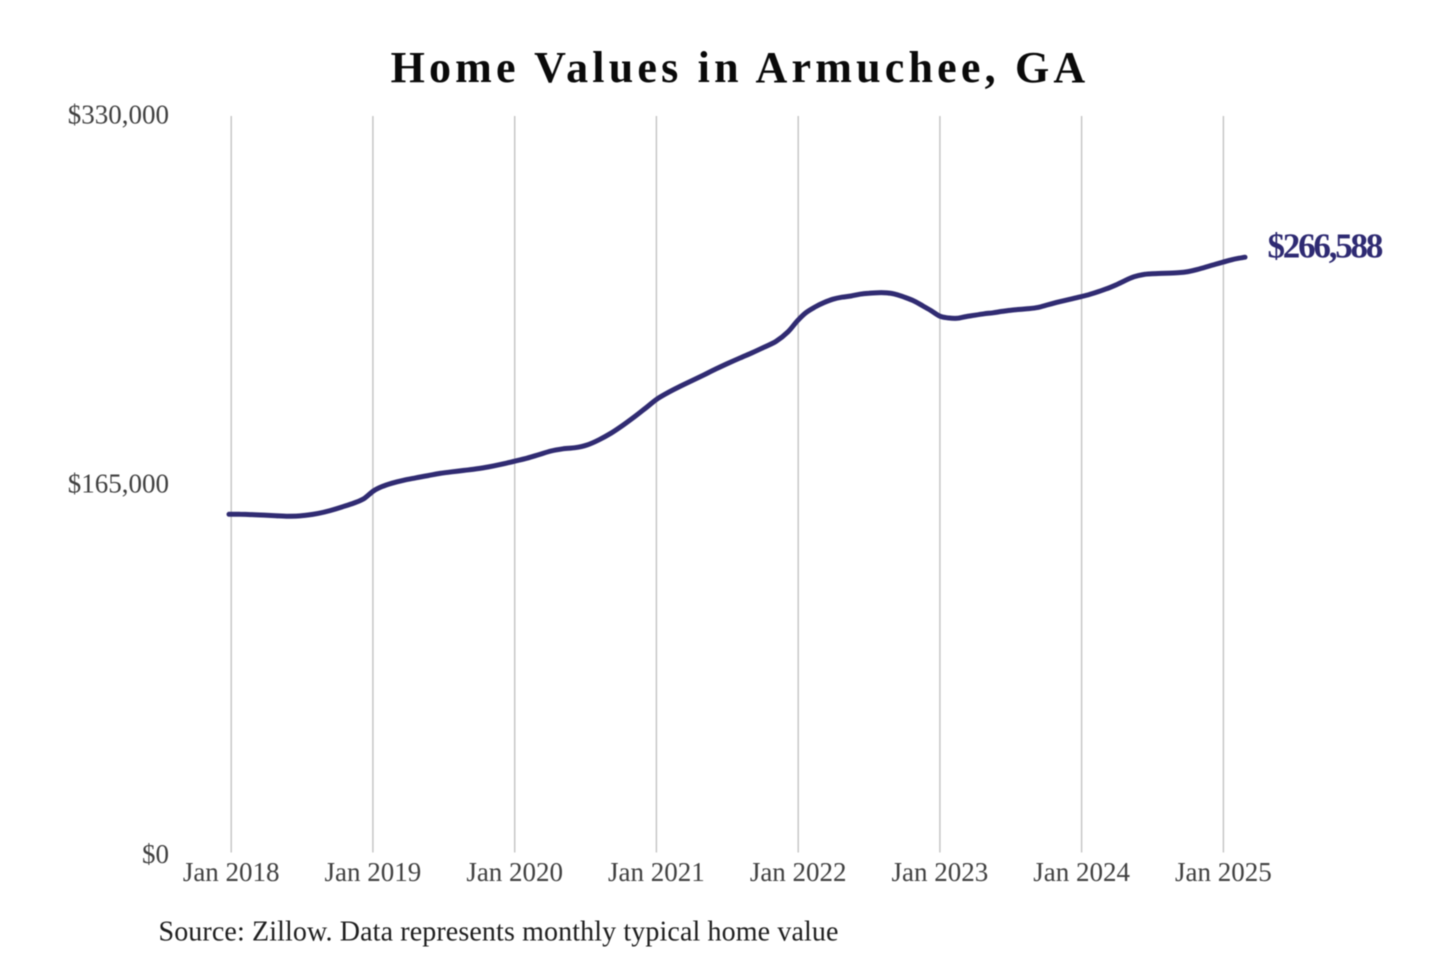 This screenshot has width=1440, height=965. I want to click on svg-text: Jan 2025, so click(1223, 872).